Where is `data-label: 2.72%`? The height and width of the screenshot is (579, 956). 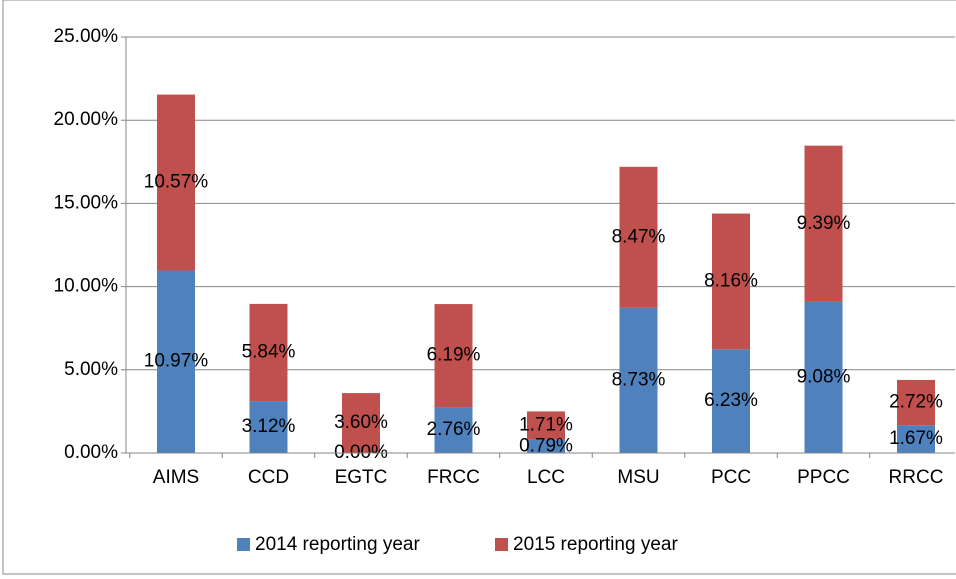 data-label: 2.72% is located at coordinates (916, 402).